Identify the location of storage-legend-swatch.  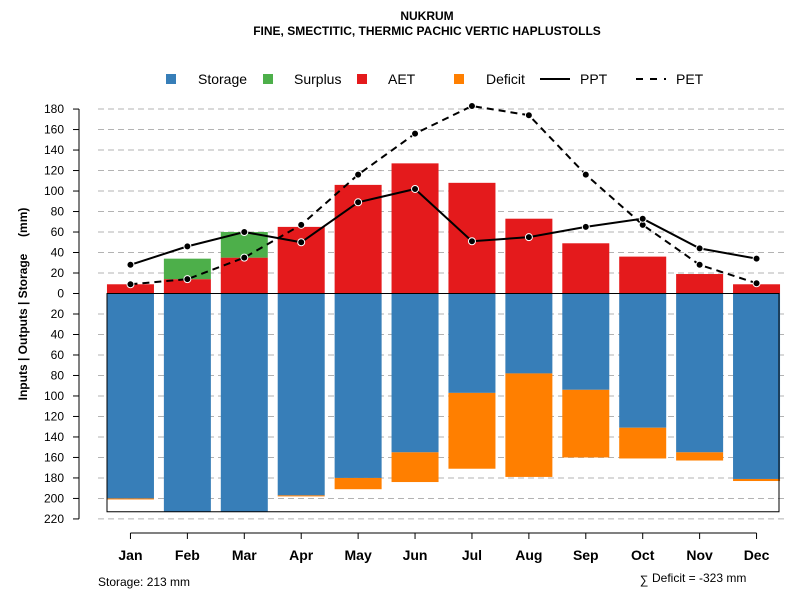
(171, 79).